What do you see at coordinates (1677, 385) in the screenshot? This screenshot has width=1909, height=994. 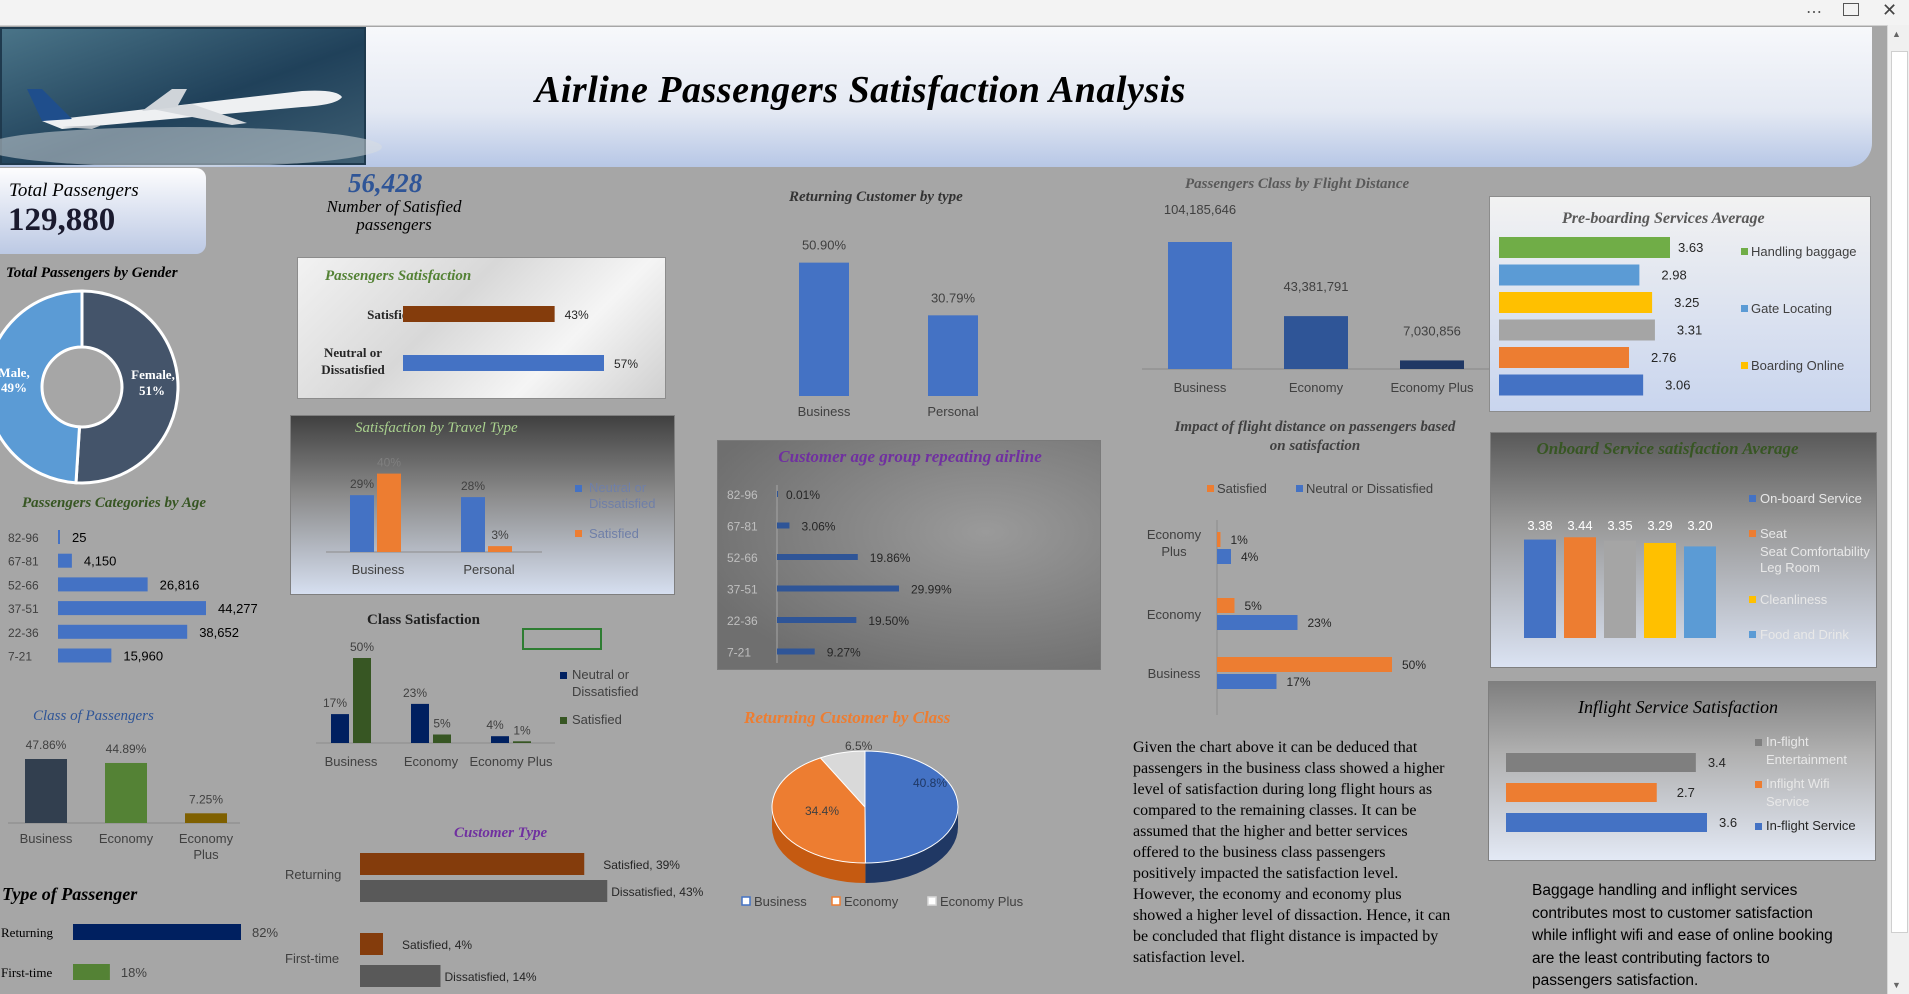 I see `preboard-data-label: 3.06` at bounding box center [1677, 385].